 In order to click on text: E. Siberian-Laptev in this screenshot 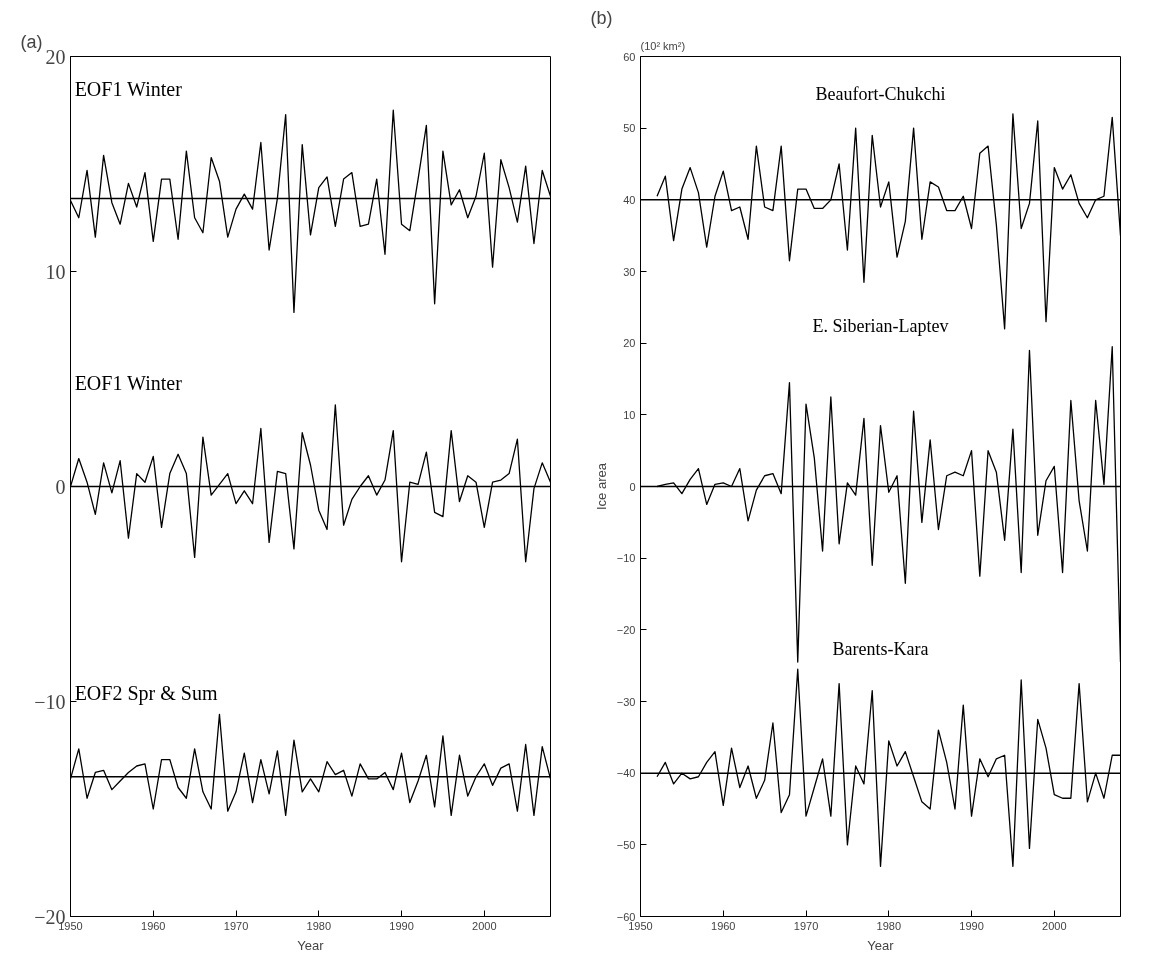, I will do `click(880, 326)`.